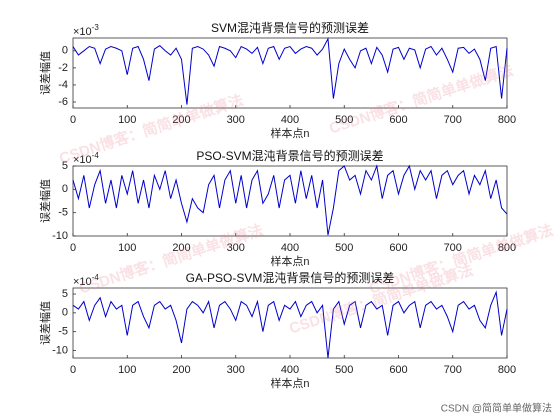  What do you see at coordinates (96, 27) in the screenshot?
I see `exponent-power: -3` at bounding box center [96, 27].